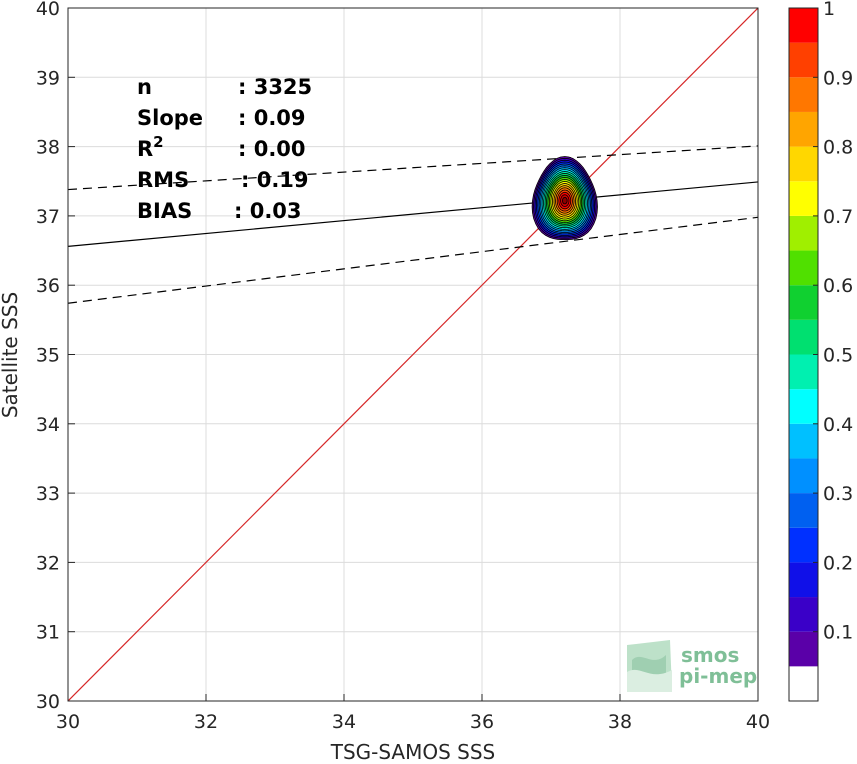 The image size is (857, 764). I want to click on x-axis-label: TSG-SAMOS SSS, so click(413, 752).